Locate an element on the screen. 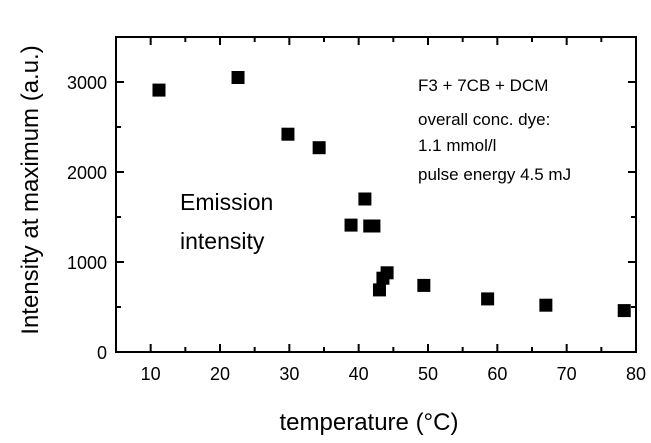  x-tick-label: 60 is located at coordinates (497, 374).